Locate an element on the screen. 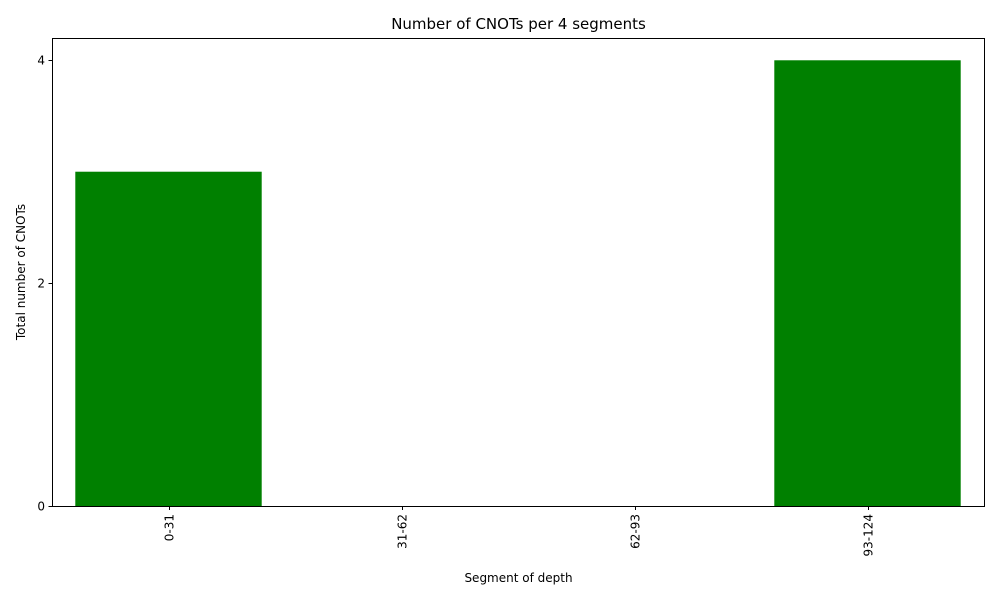  x-tick-label: 31-62 is located at coordinates (403, 531).